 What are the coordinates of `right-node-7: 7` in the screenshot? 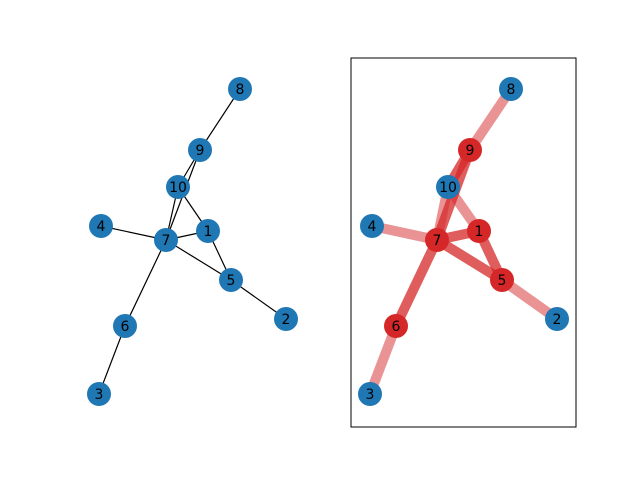 It's located at (437, 240).